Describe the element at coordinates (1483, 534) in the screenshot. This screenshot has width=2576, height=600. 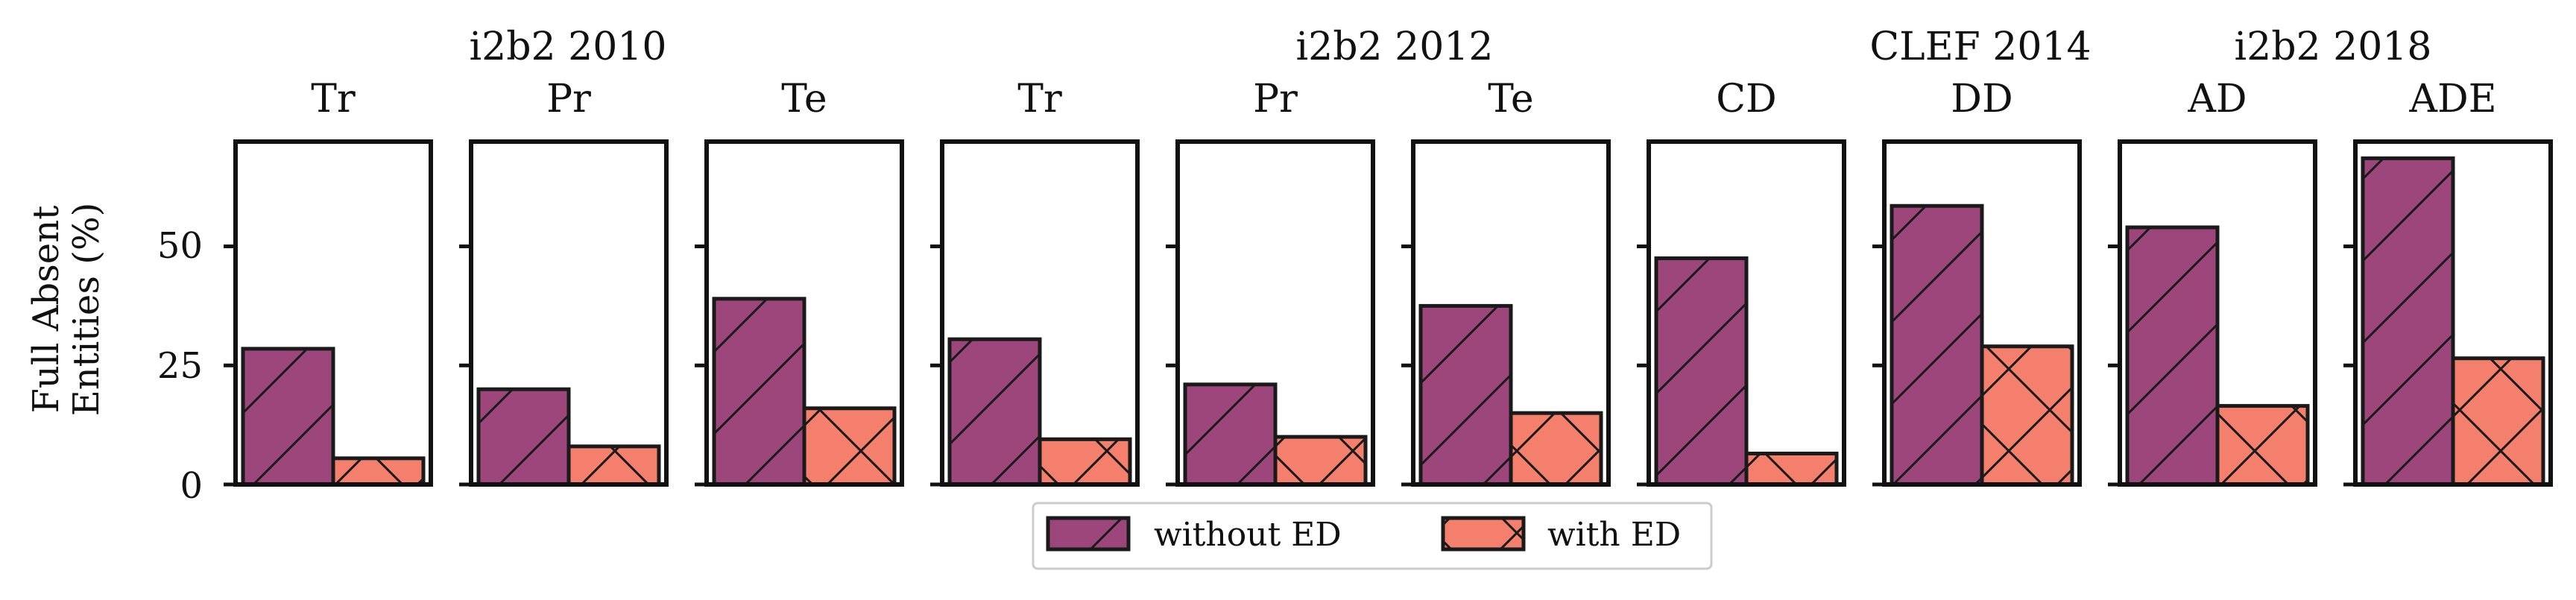
I see `legend-swatch-with-ed-hatch` at that location.